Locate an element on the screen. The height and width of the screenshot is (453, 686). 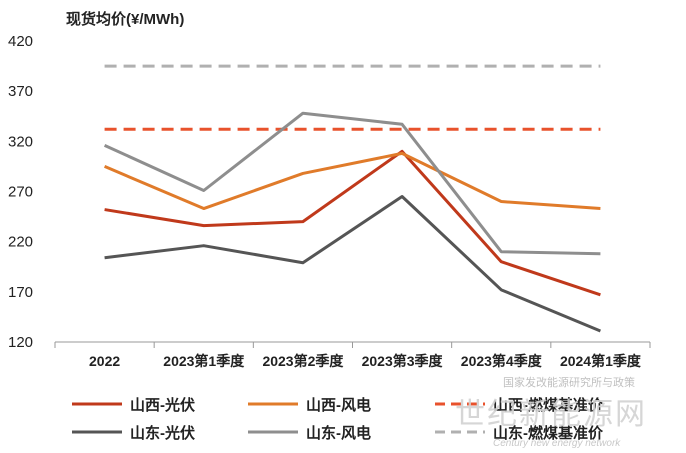
watermark-line2: 世纪新能源网 is located at coordinates (551, 414).